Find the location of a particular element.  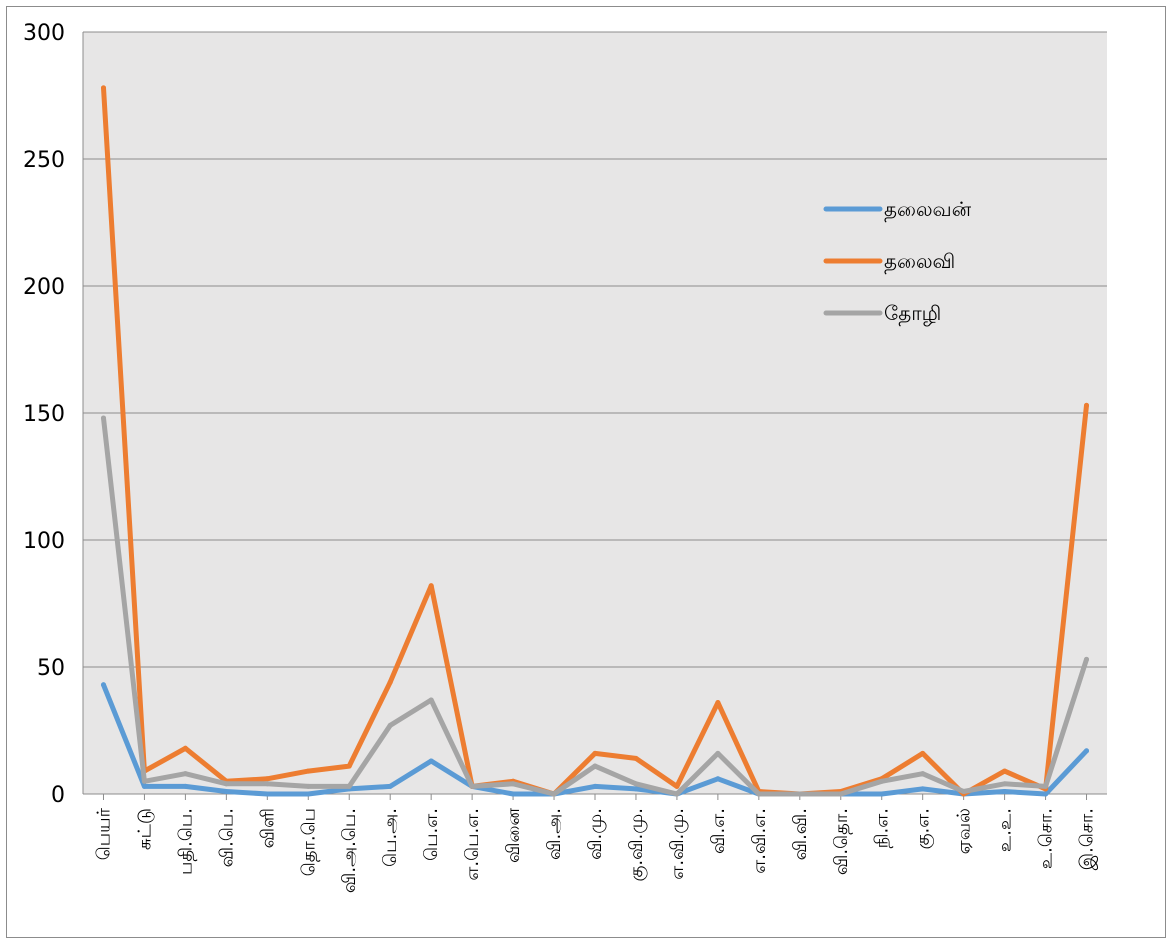

x-tick-label: எ.வி.எ. is located at coordinates (759, 841).